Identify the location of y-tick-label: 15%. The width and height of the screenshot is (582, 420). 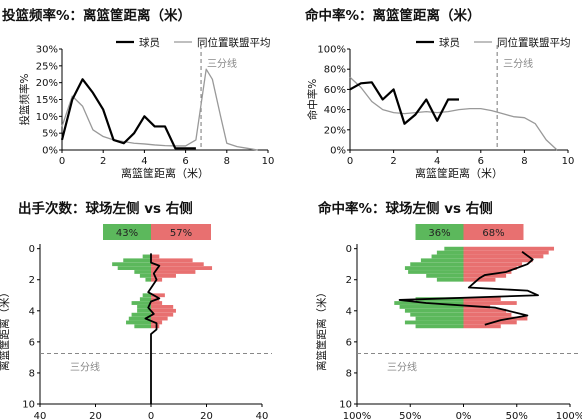
(47, 100).